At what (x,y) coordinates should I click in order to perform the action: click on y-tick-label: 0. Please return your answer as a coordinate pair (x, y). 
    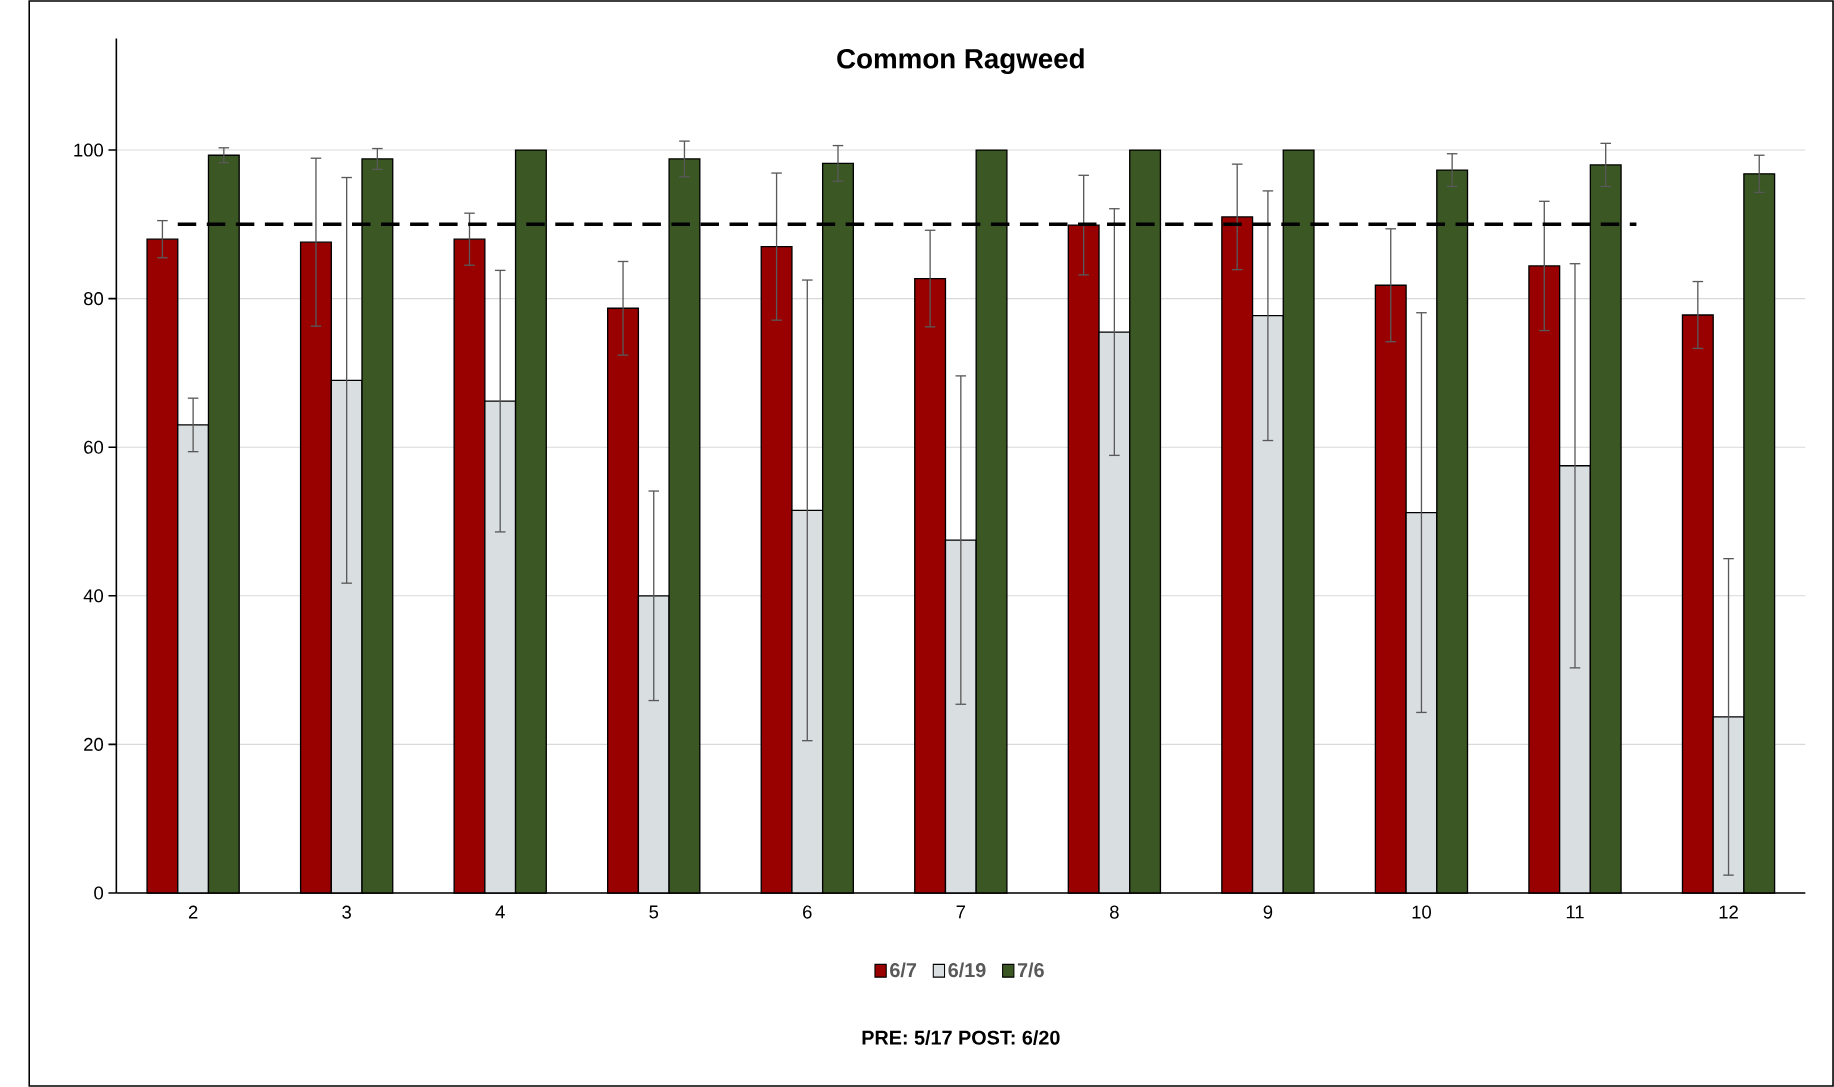
    Looking at the image, I should click on (99, 893).